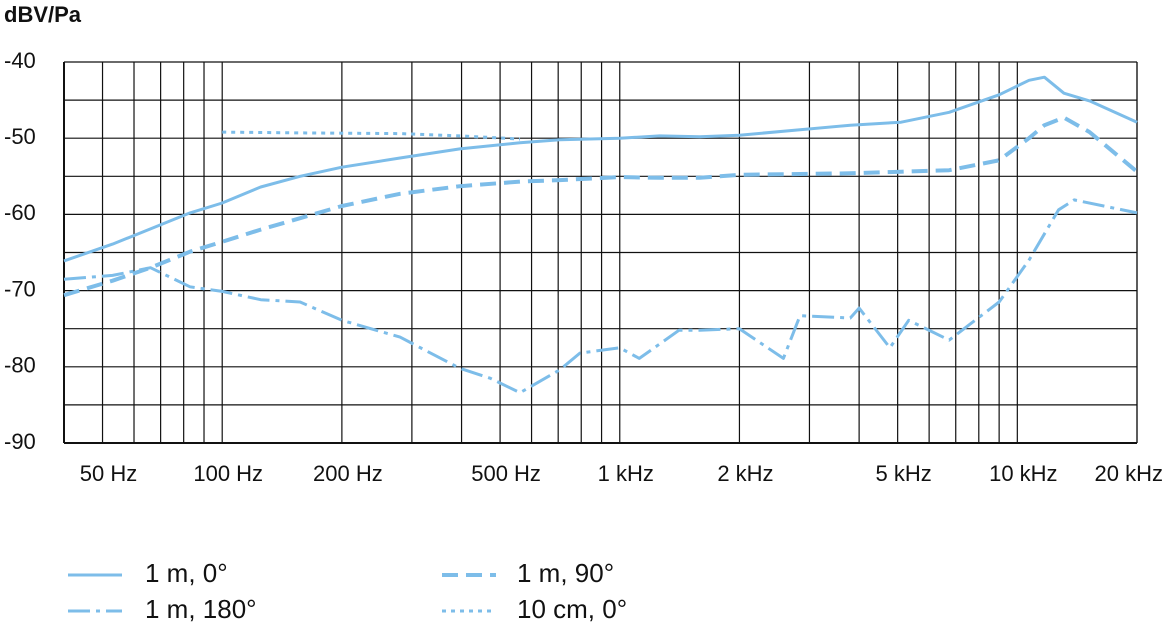  Describe the element at coordinates (565, 573) in the screenshot. I see `legend-label: 1 m, 90°` at that location.